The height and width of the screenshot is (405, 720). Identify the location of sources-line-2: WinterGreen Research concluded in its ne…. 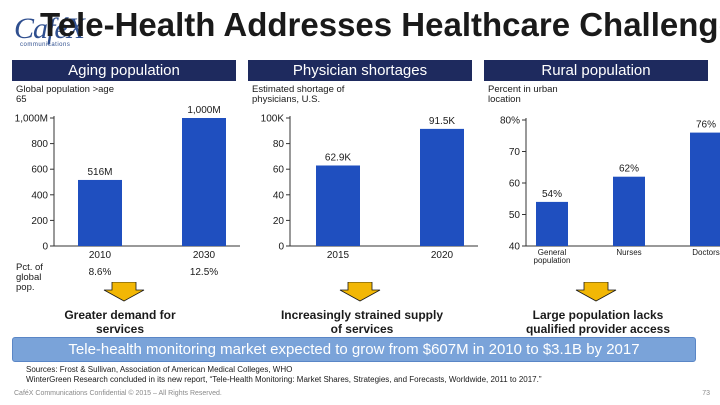
(284, 379).